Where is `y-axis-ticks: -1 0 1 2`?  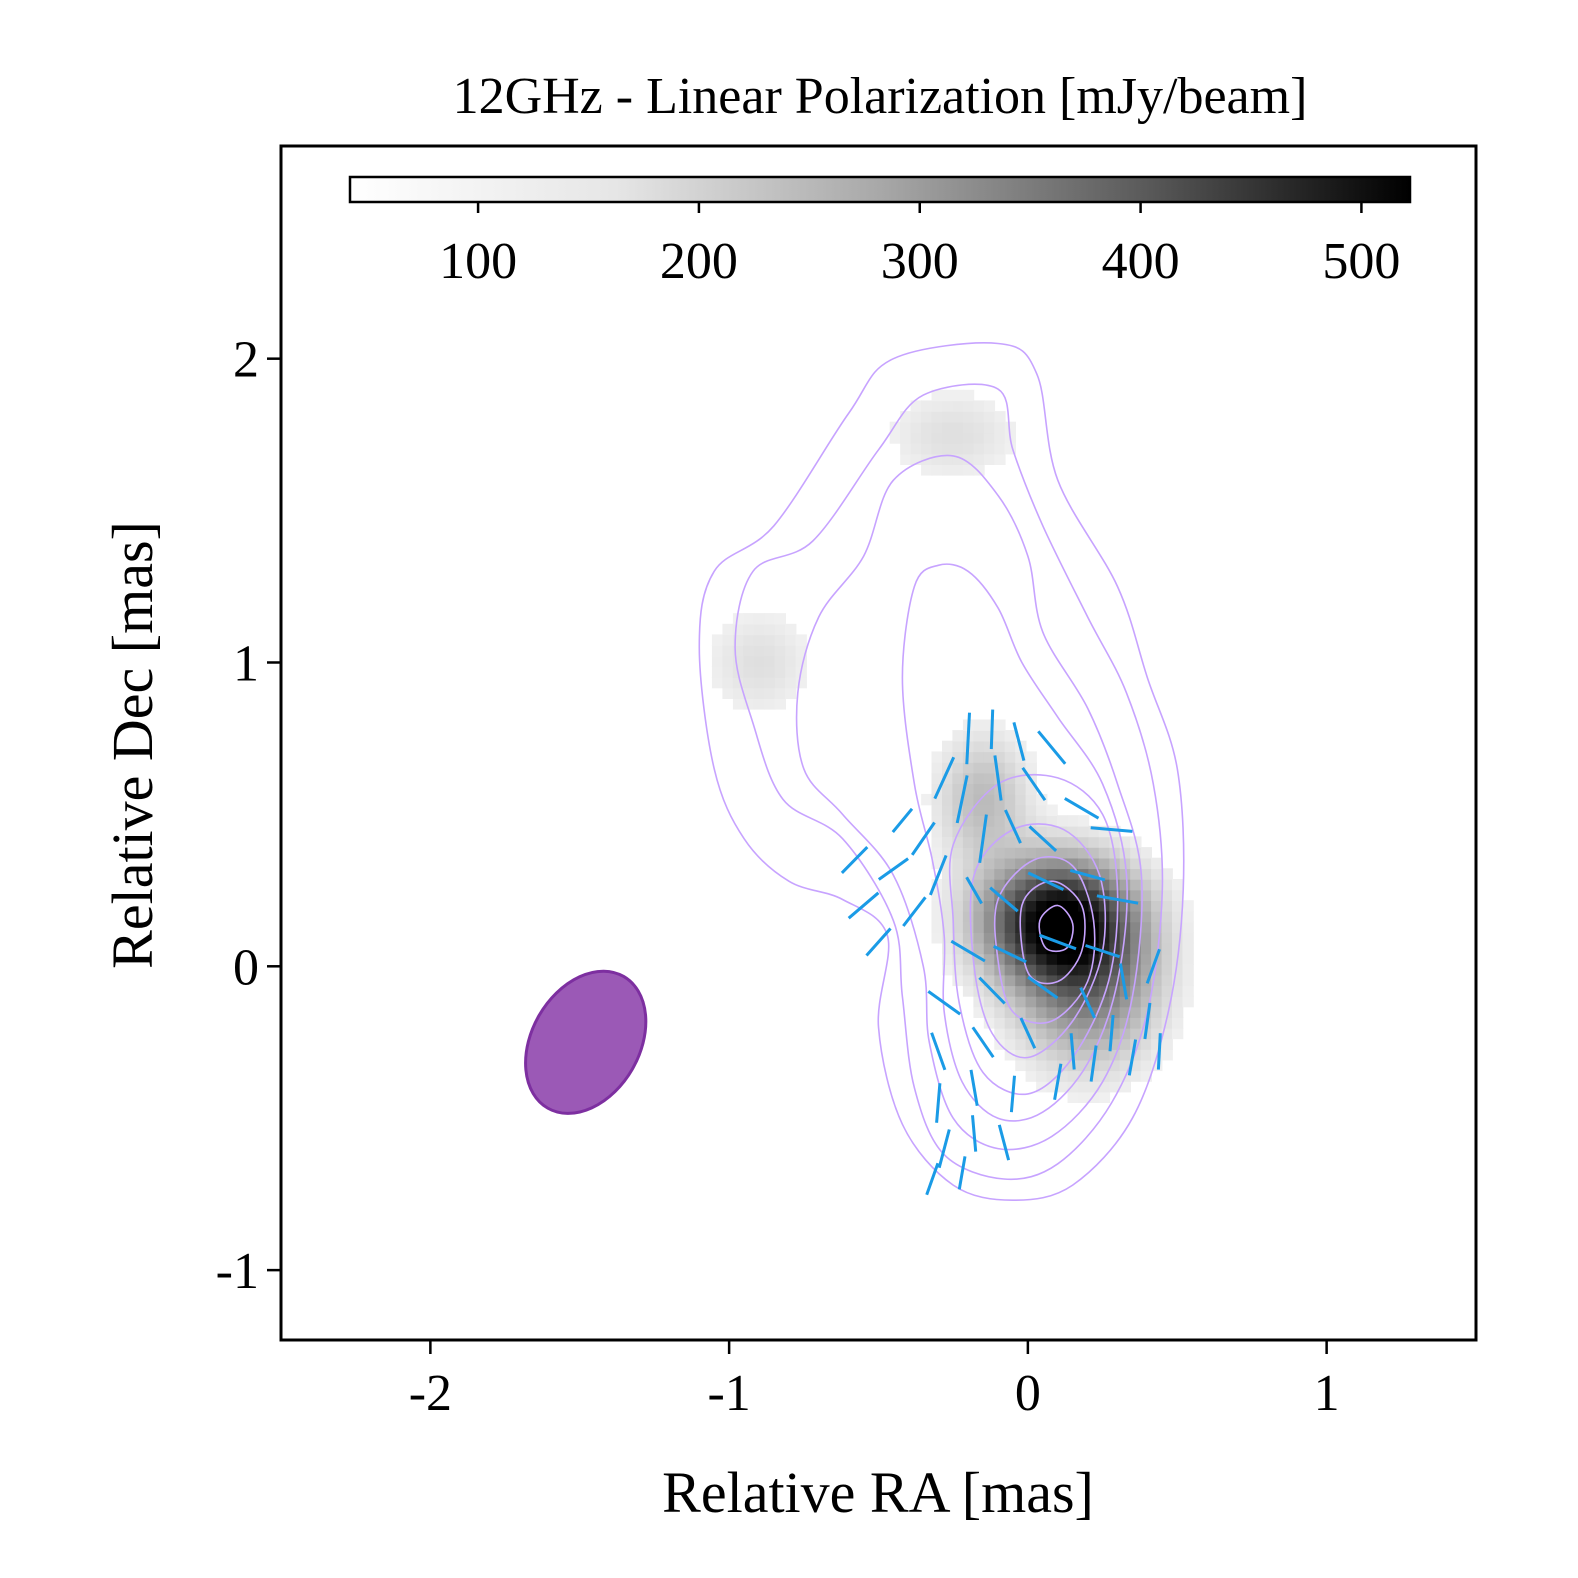
y-axis-ticks: -1 0 1 2 is located at coordinates (248, 816).